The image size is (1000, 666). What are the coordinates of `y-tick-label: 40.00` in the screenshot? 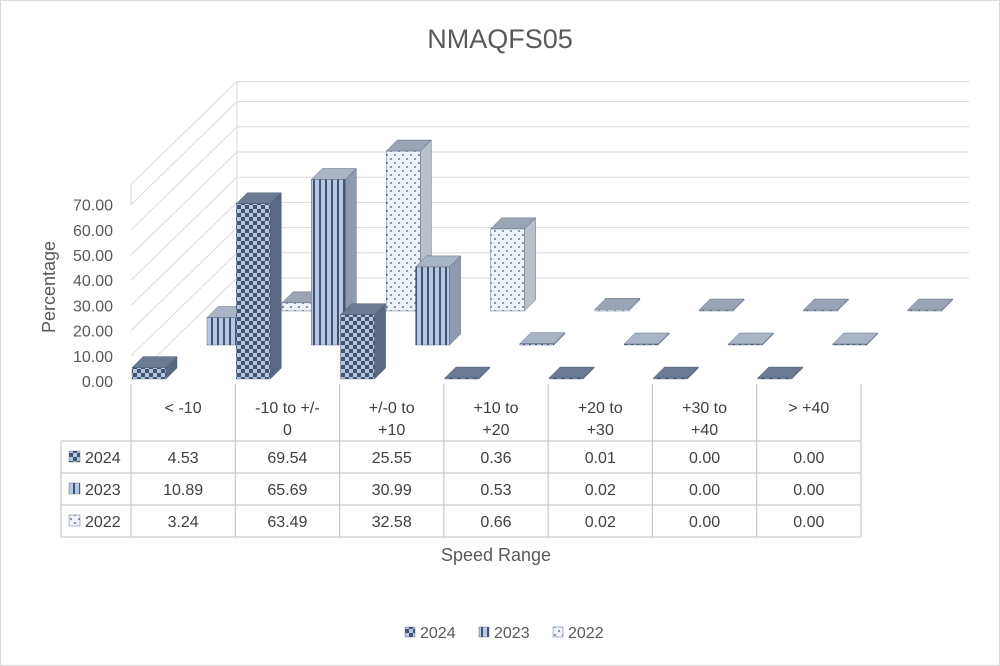 It's located at (93, 281).